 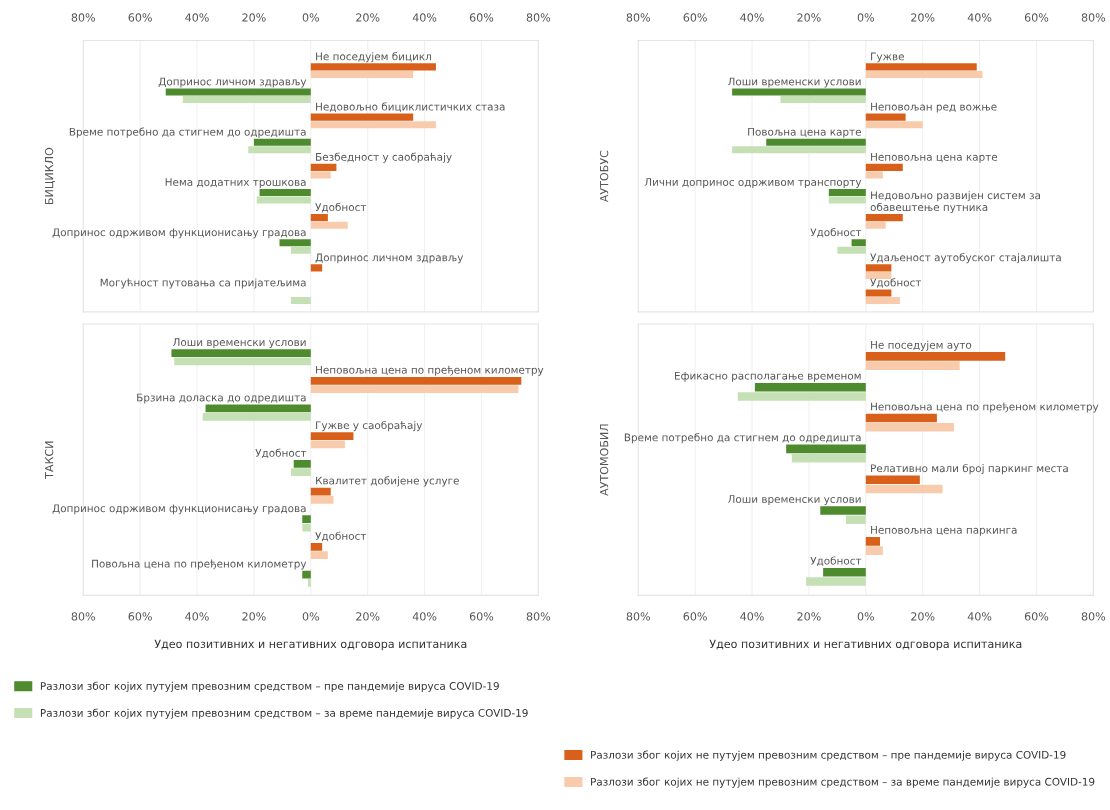 I want to click on y-tick-label: Ефикасно располагање временом, so click(x=768, y=376).